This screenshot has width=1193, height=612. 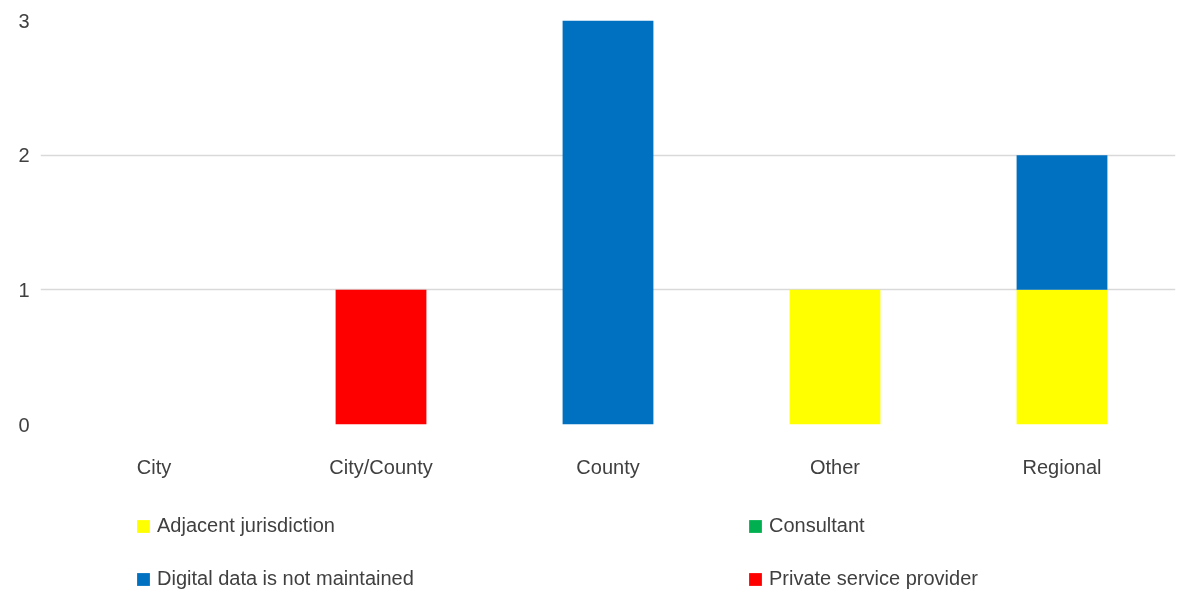 I want to click on x-tick-label: Other, so click(x=835, y=466).